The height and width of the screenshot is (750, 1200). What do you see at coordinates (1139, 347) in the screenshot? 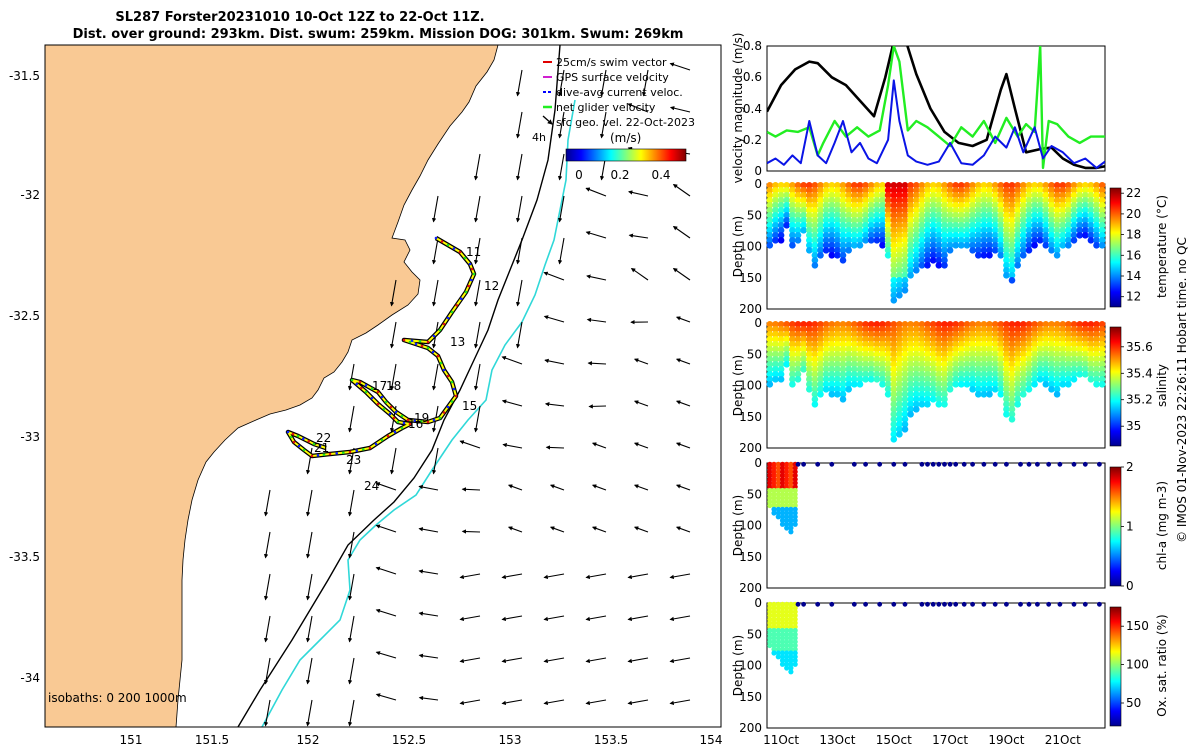
I see `salinity-cbtick-3: 35.6` at bounding box center [1139, 347].